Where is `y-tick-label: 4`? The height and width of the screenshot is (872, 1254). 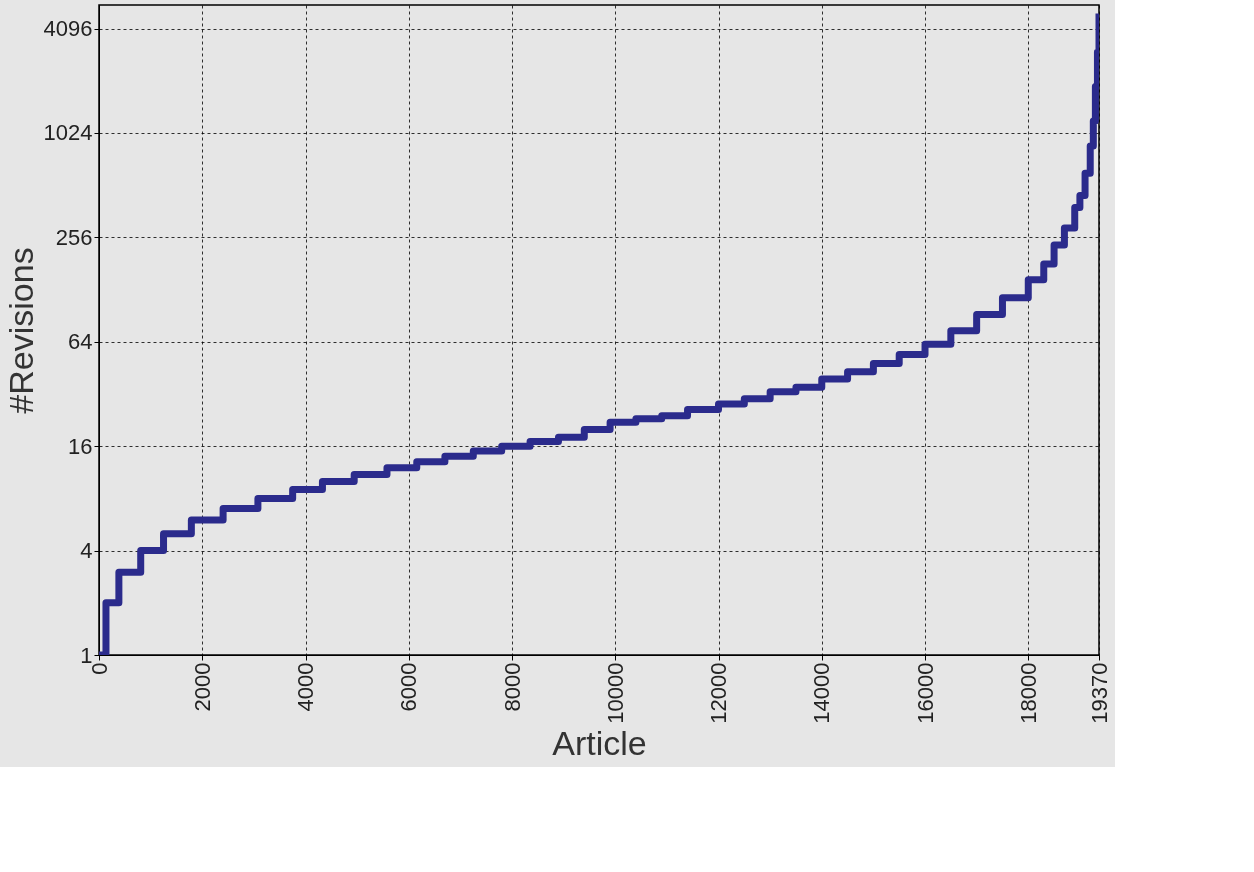 y-tick-label: 4 is located at coordinates (86, 551).